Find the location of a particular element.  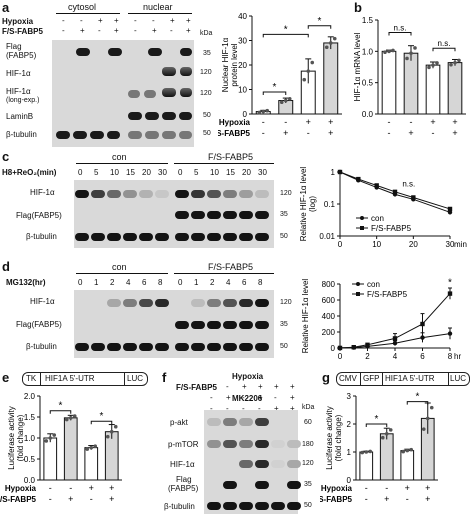

row-label-hypoxia: Hypoxia is located at coordinates (235, 122).